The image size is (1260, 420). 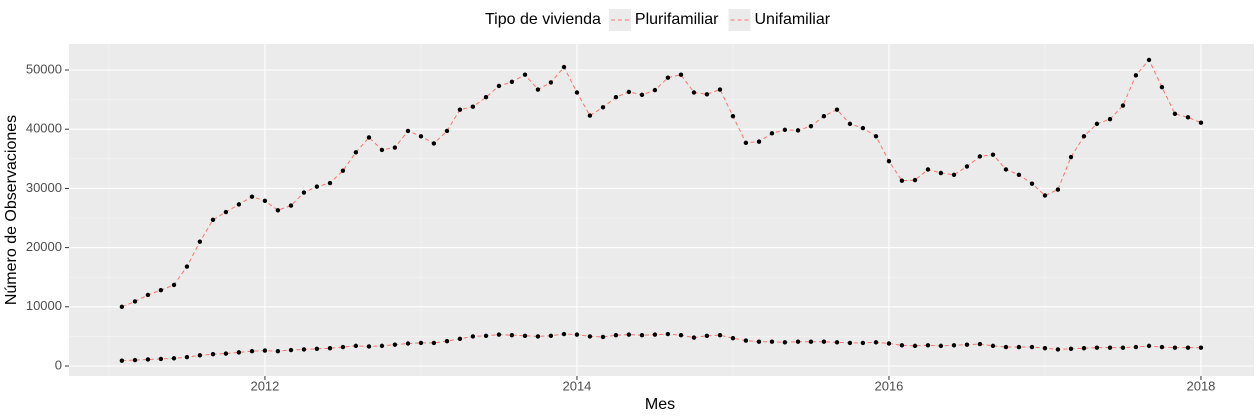 I want to click on y-tick-label: 50000, so click(x=44, y=68).